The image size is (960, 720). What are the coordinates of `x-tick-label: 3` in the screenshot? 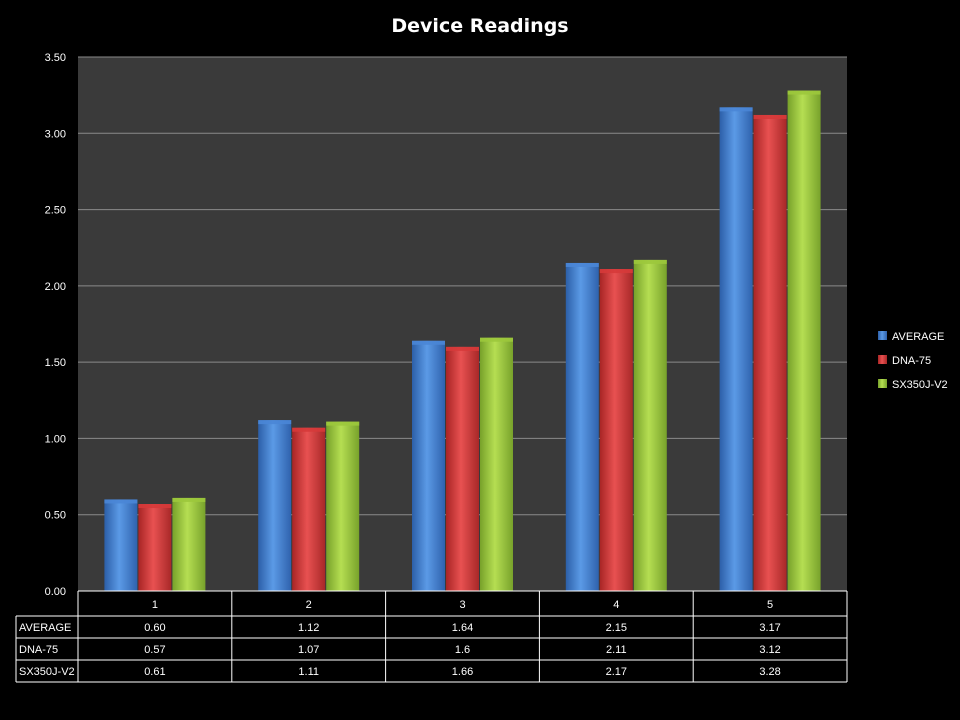 It's located at (462, 605).